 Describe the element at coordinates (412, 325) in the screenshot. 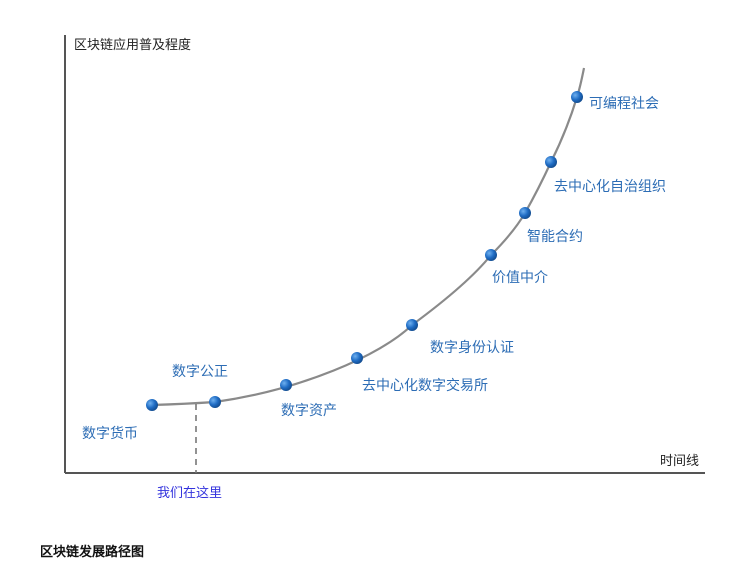

I see `milestone-dot-digital-identity` at that location.